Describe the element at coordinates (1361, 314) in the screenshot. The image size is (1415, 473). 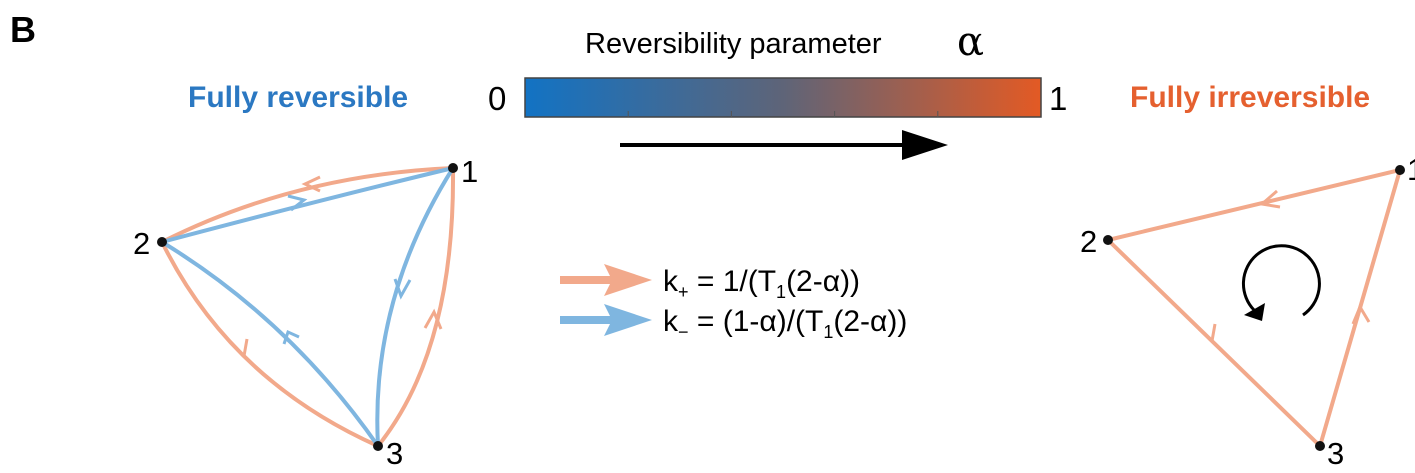
I see `arrowhead-3-1-right` at that location.